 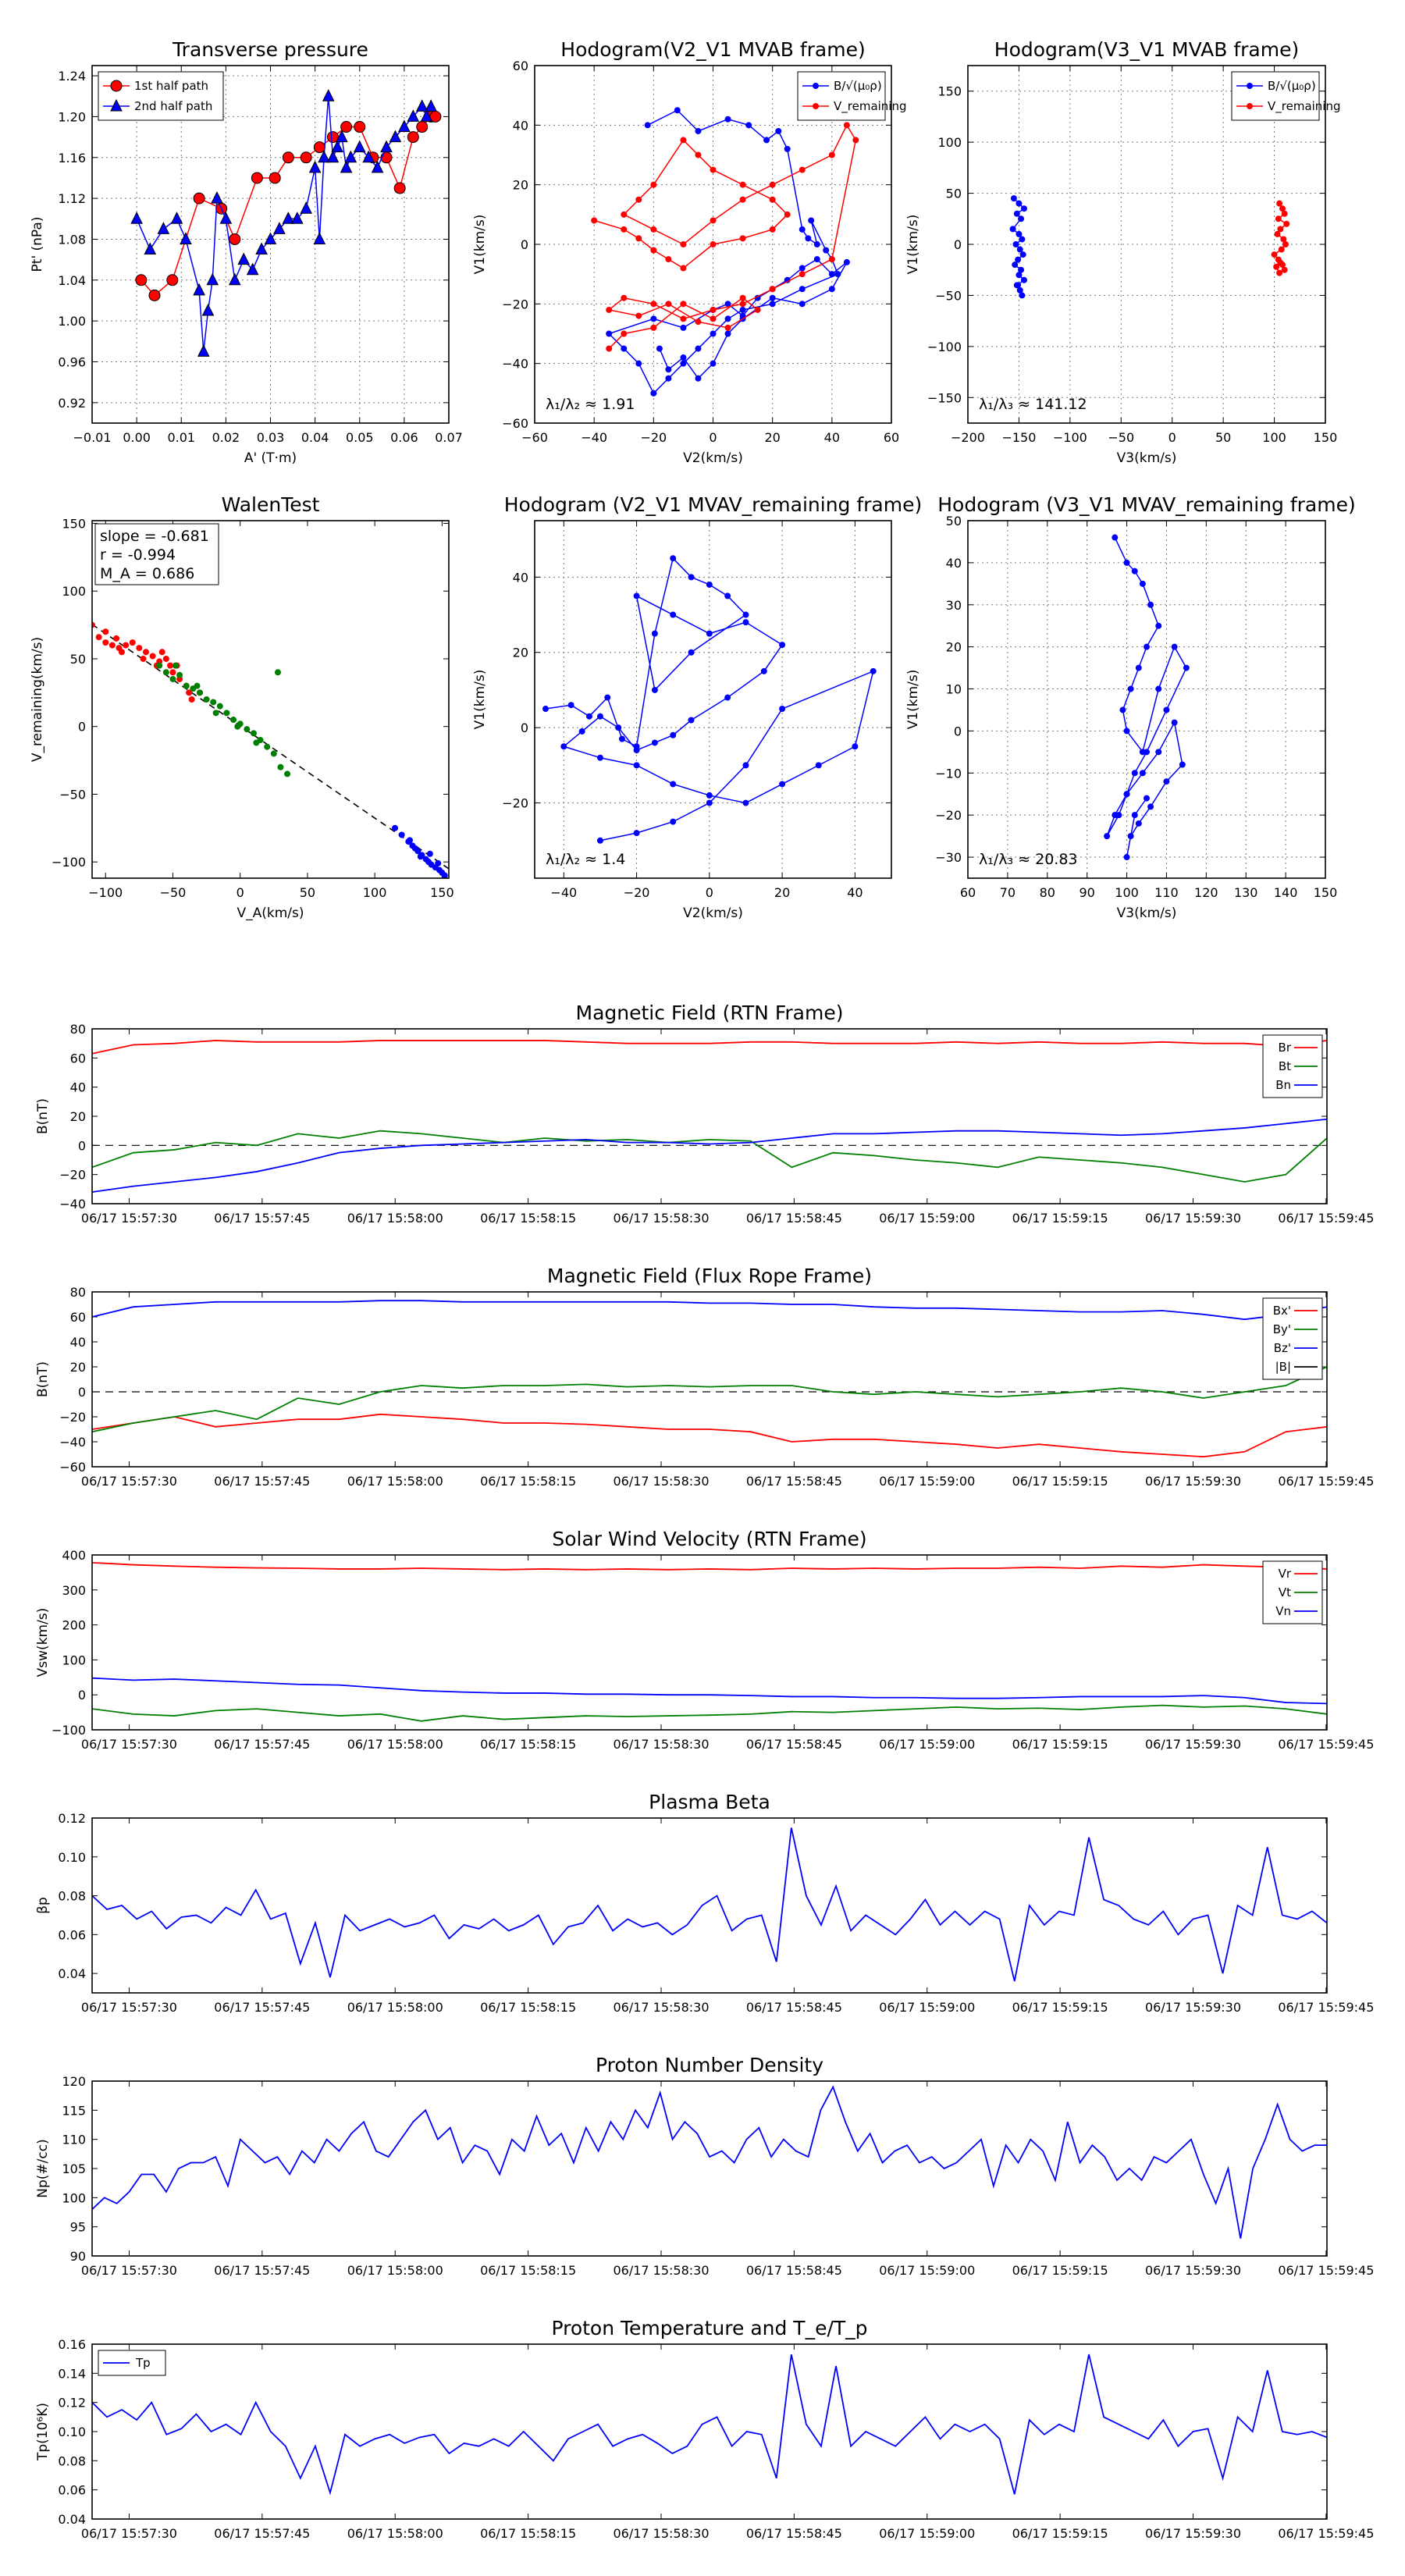 What do you see at coordinates (535, 437) in the screenshot?
I see `x-tick-label: −60` at bounding box center [535, 437].